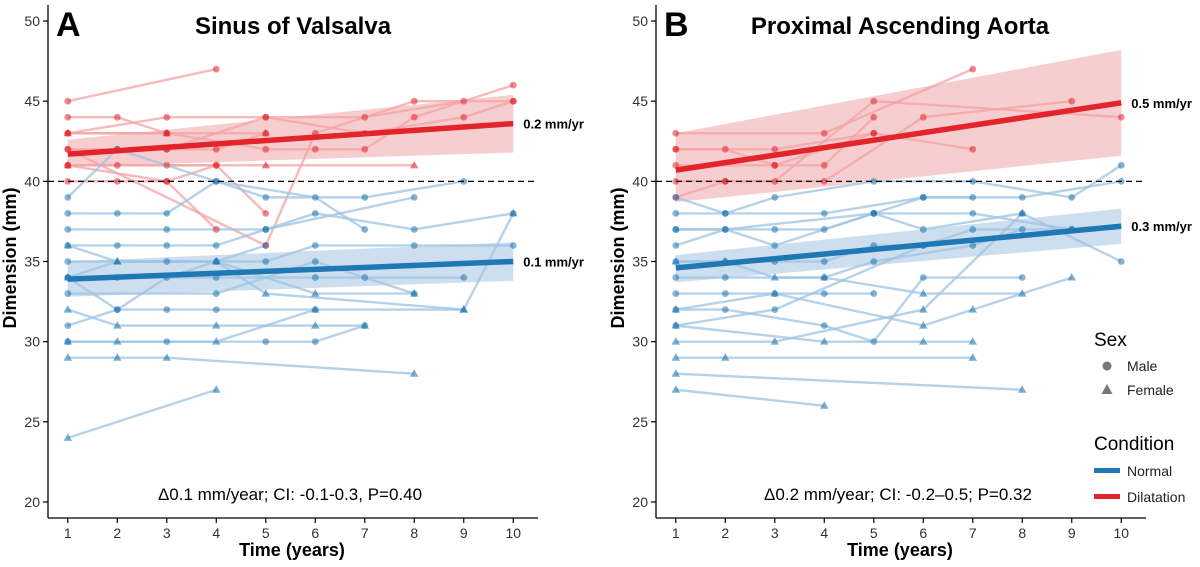 Image resolution: width=1200 pixels, height=567 pixels. Describe the element at coordinates (1142, 366) in the screenshot. I see `legend-male-label: Male` at that location.